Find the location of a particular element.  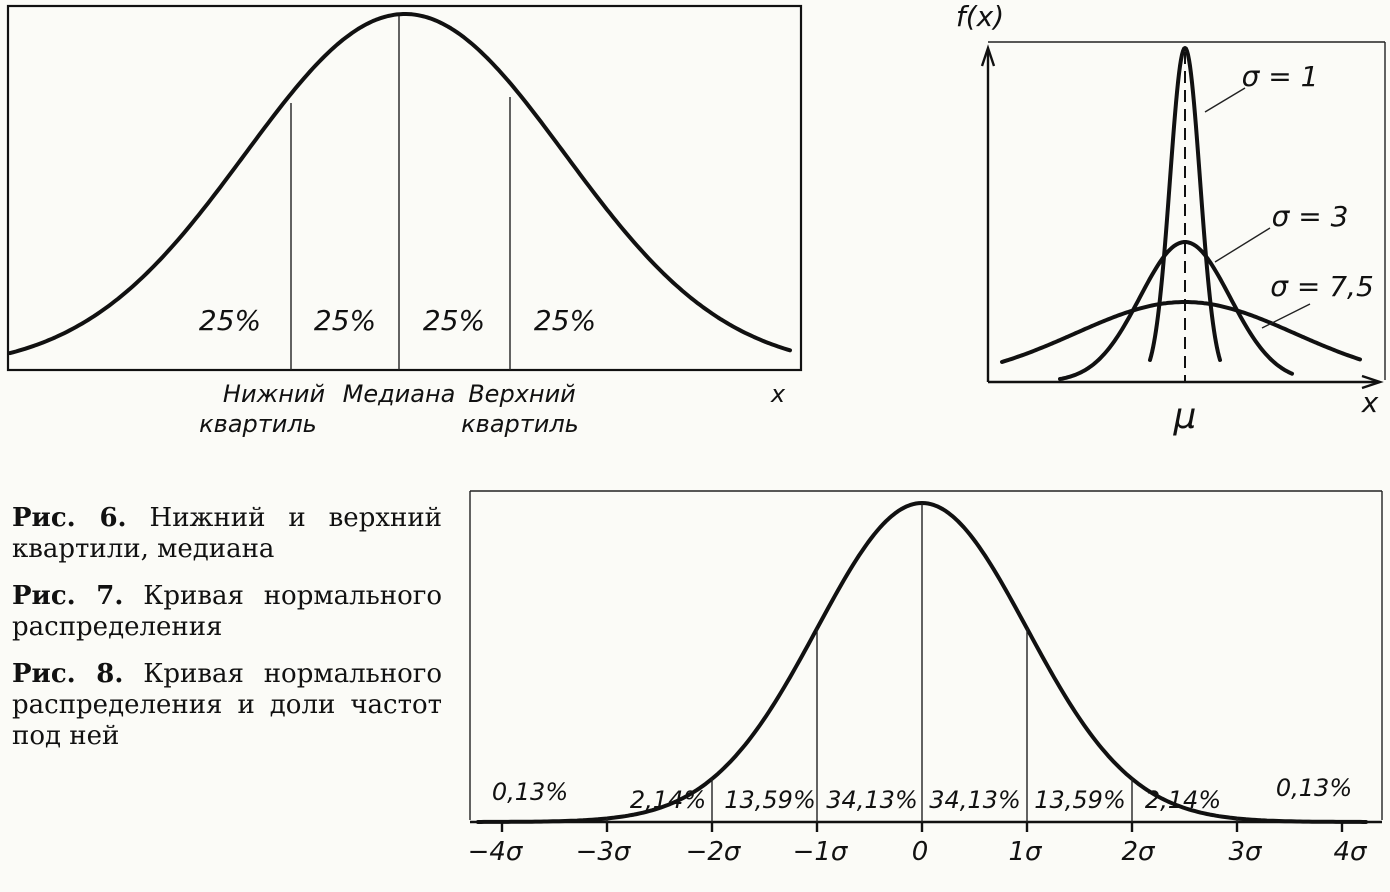

fig6-upper-quartile-label-1: Верхний is located at coordinates (522, 394).